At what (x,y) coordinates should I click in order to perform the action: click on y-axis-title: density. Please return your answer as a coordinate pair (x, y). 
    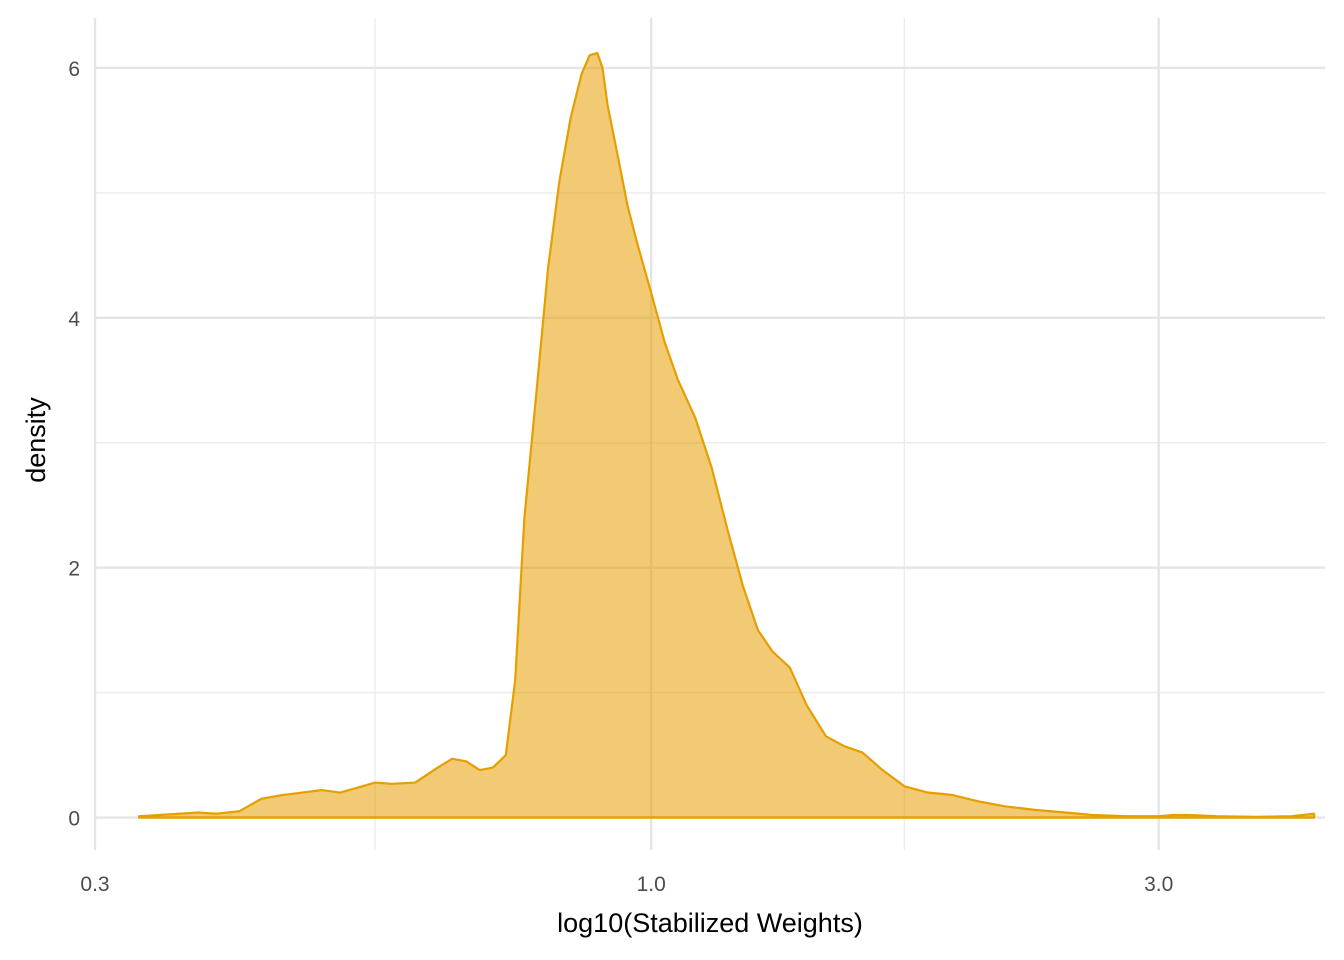
    Looking at the image, I should click on (36, 440).